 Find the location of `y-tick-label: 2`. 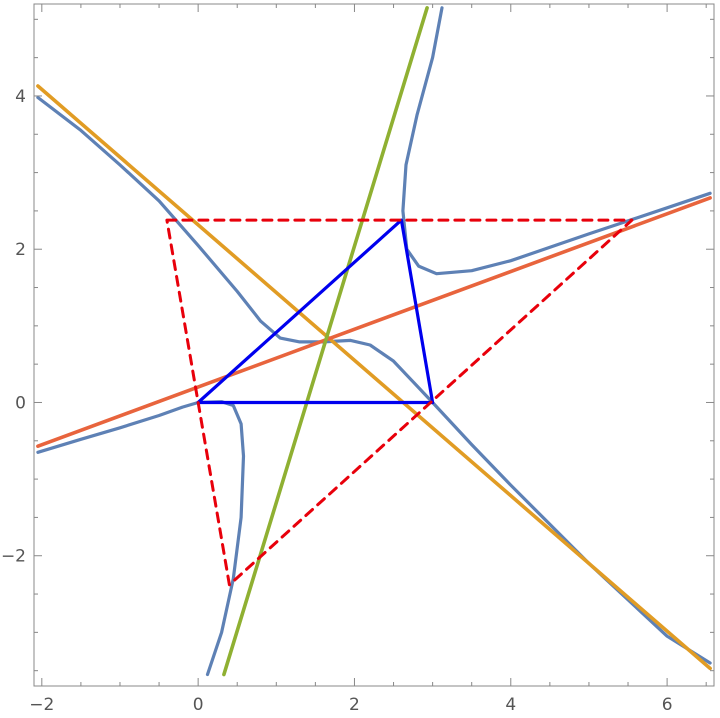

y-tick-label: 2 is located at coordinates (20, 250).